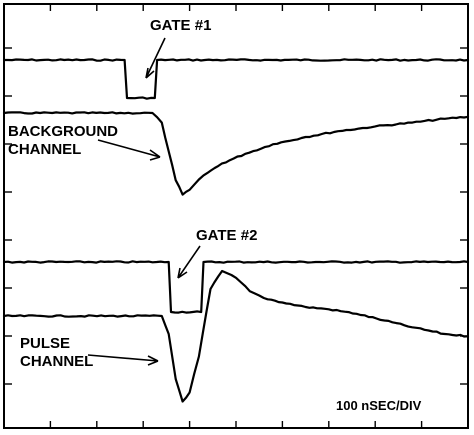 Image resolution: width=474 pixels, height=435 pixels. What do you see at coordinates (129, 150) in the screenshot?
I see `arrow-background-channel` at bounding box center [129, 150].